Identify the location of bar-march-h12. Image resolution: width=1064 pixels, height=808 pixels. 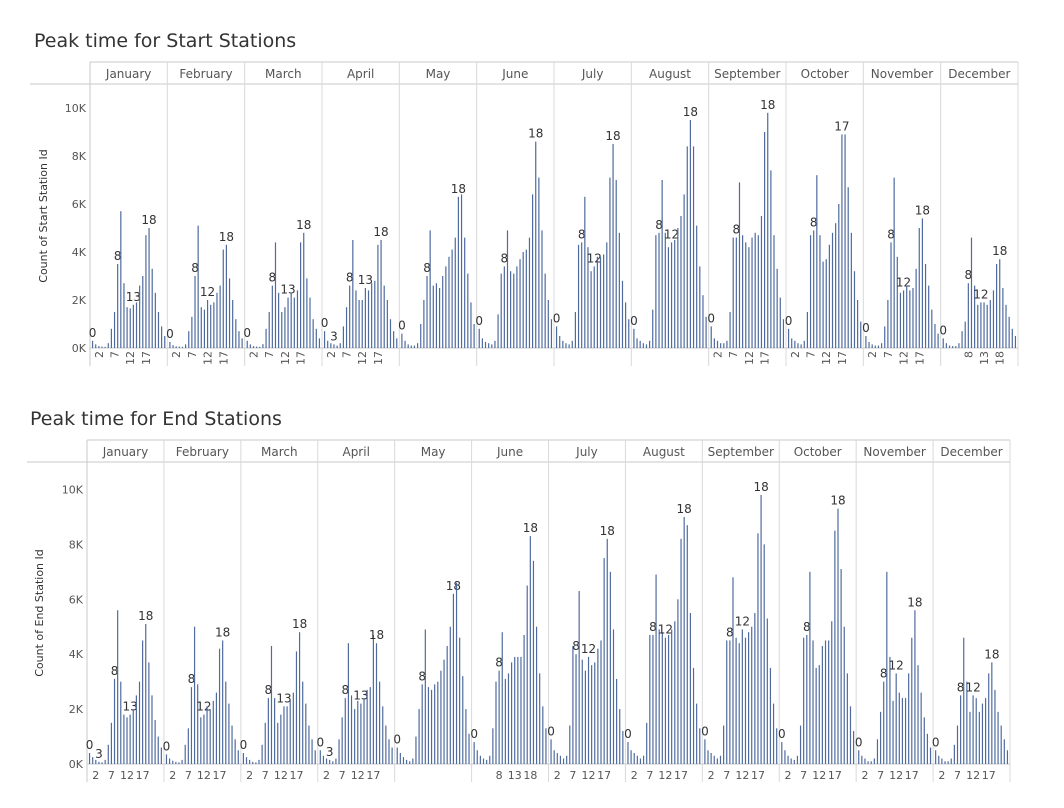
(285, 327).